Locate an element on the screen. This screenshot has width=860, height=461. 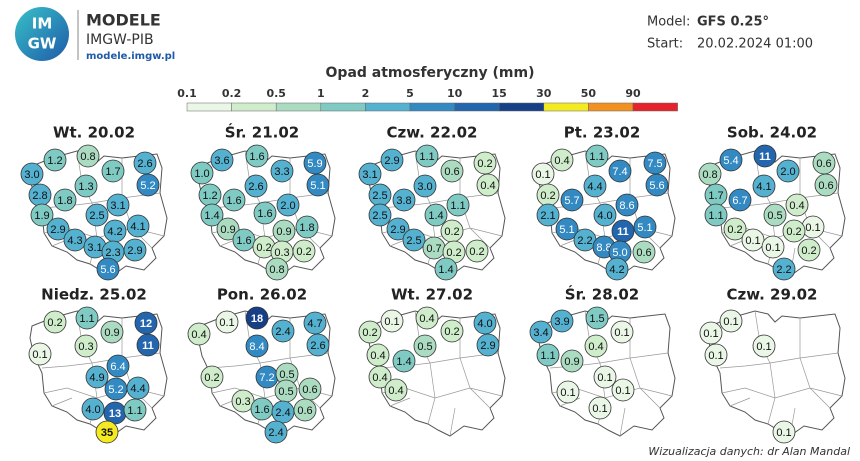
model-value: GFS 0.25° is located at coordinates (733, 22).